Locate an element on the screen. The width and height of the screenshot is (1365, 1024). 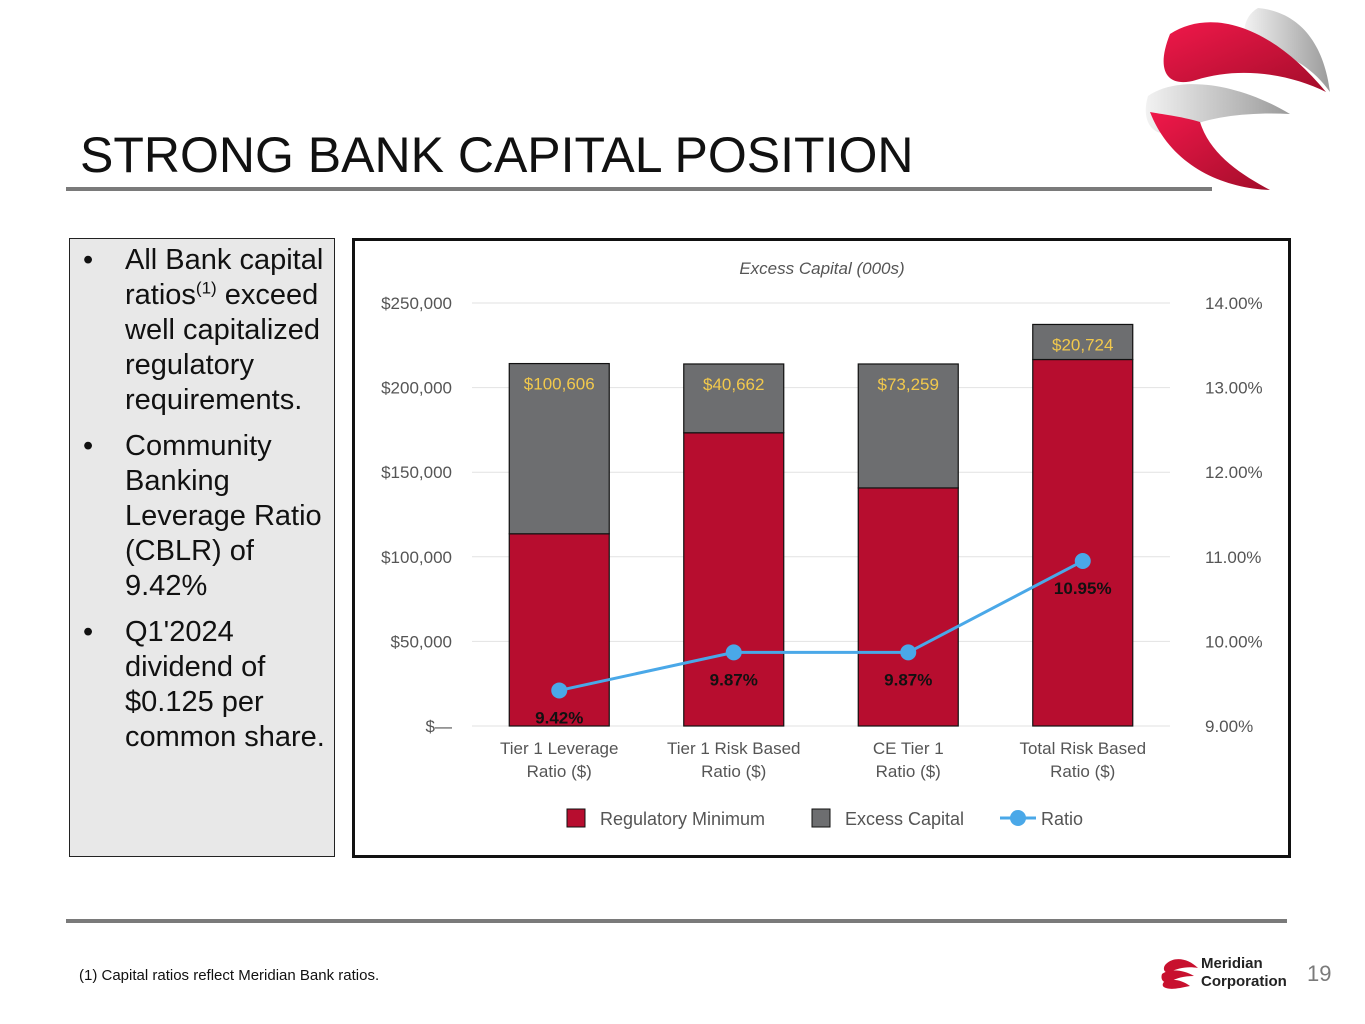
y-left-tick-label: $100,000 is located at coordinates (416, 557).